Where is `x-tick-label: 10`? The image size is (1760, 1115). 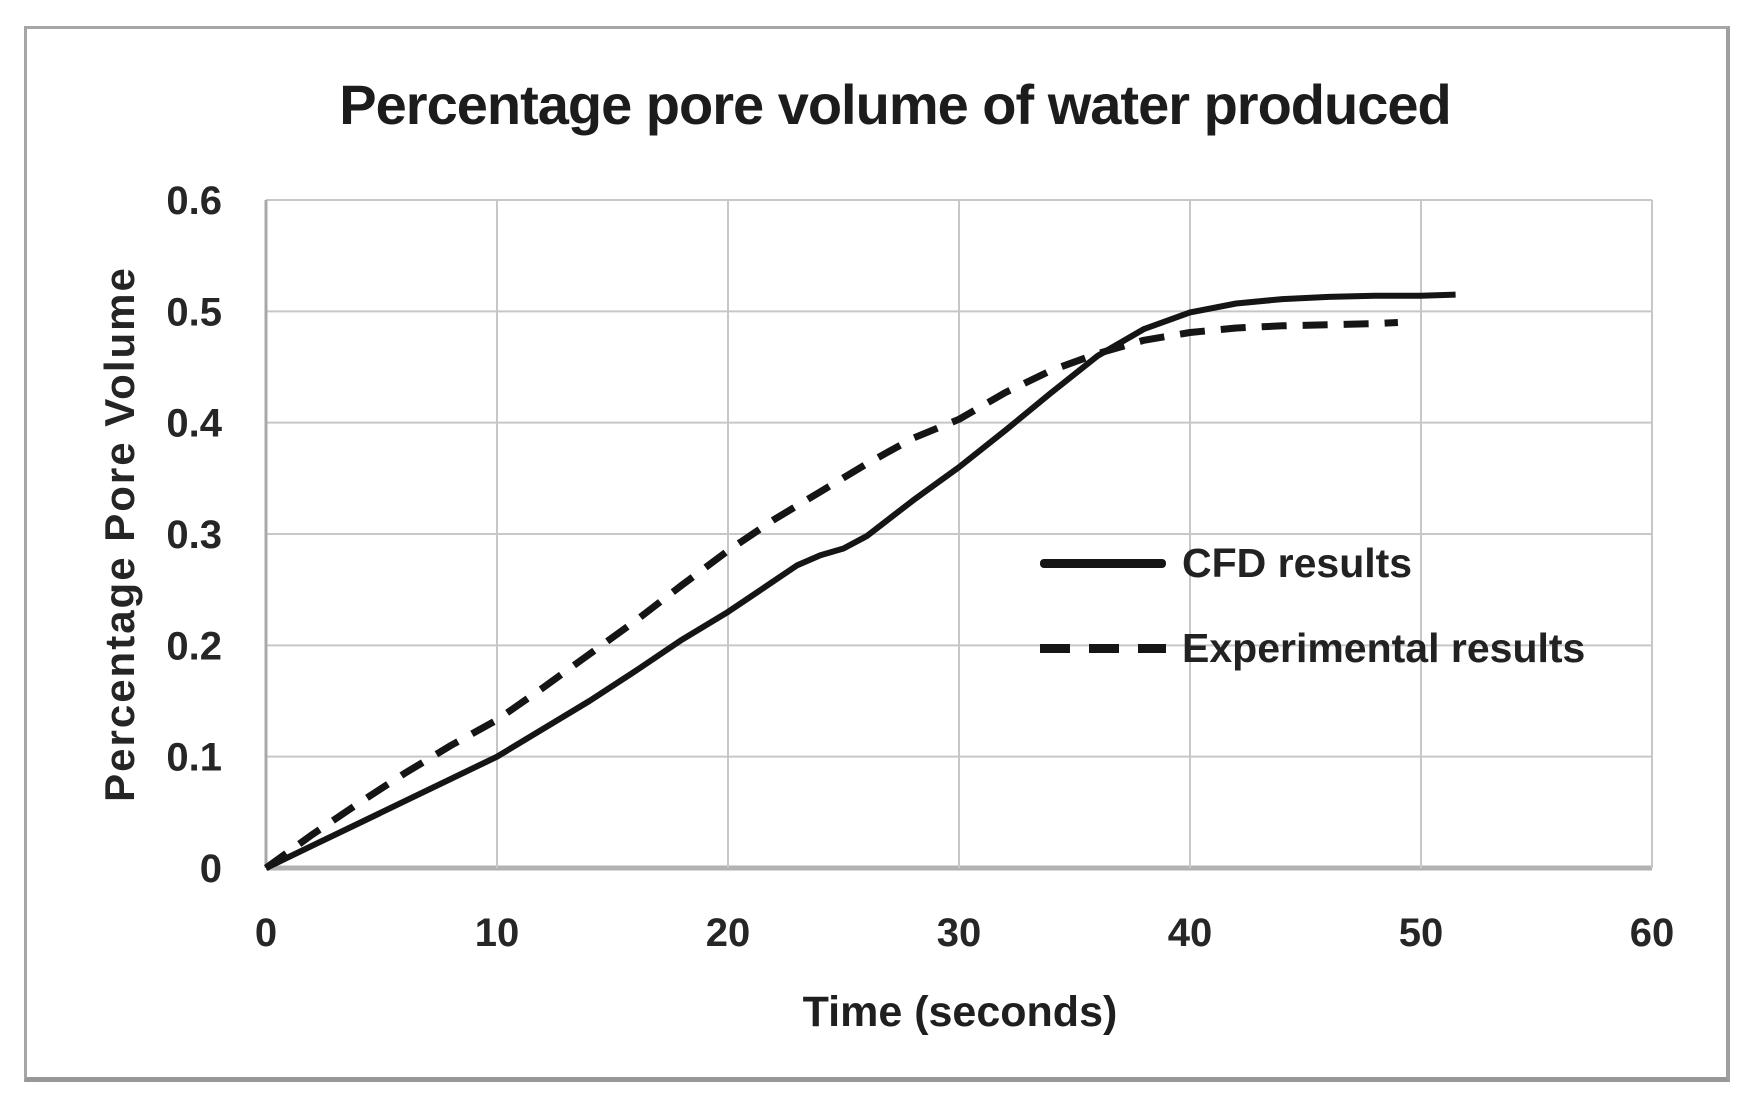
x-tick-label: 10 is located at coordinates (497, 933).